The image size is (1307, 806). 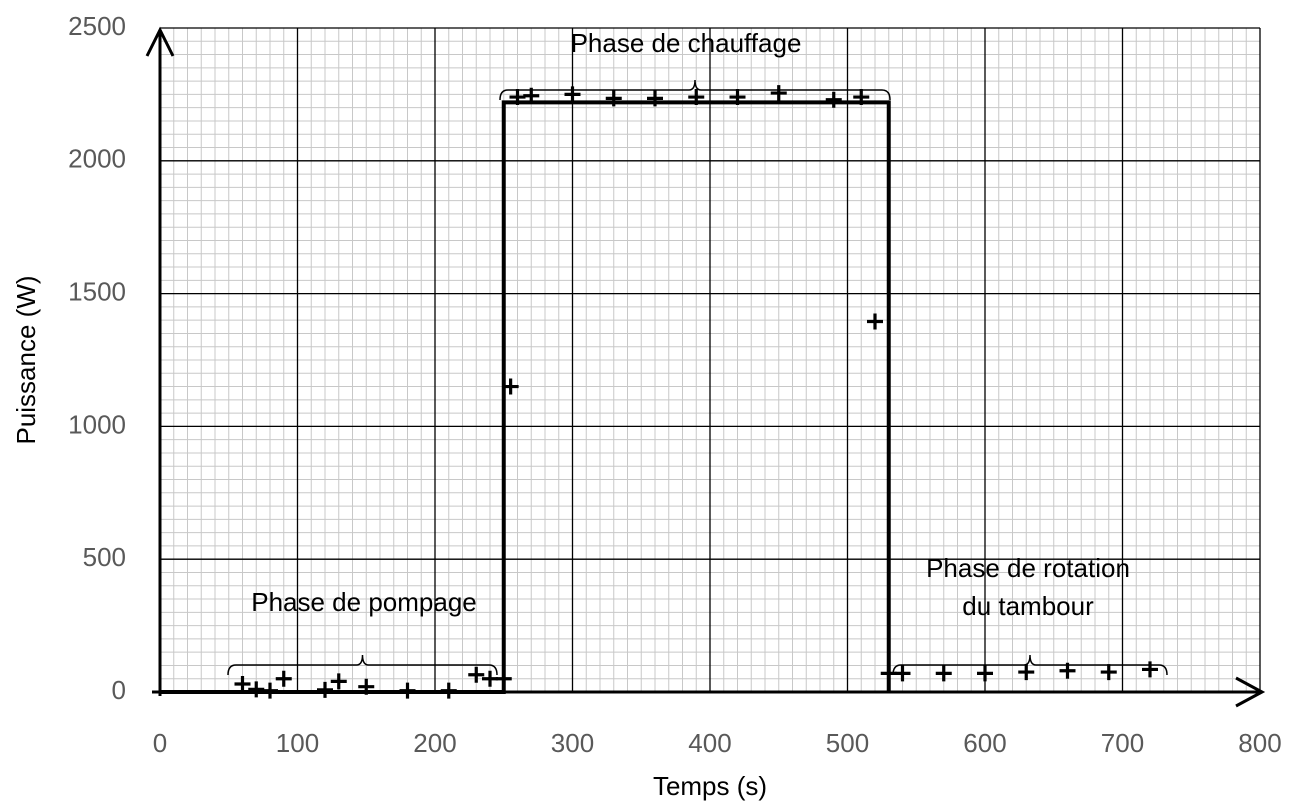 What do you see at coordinates (119, 690) in the screenshot?
I see `y-tick-label: 0` at bounding box center [119, 690].